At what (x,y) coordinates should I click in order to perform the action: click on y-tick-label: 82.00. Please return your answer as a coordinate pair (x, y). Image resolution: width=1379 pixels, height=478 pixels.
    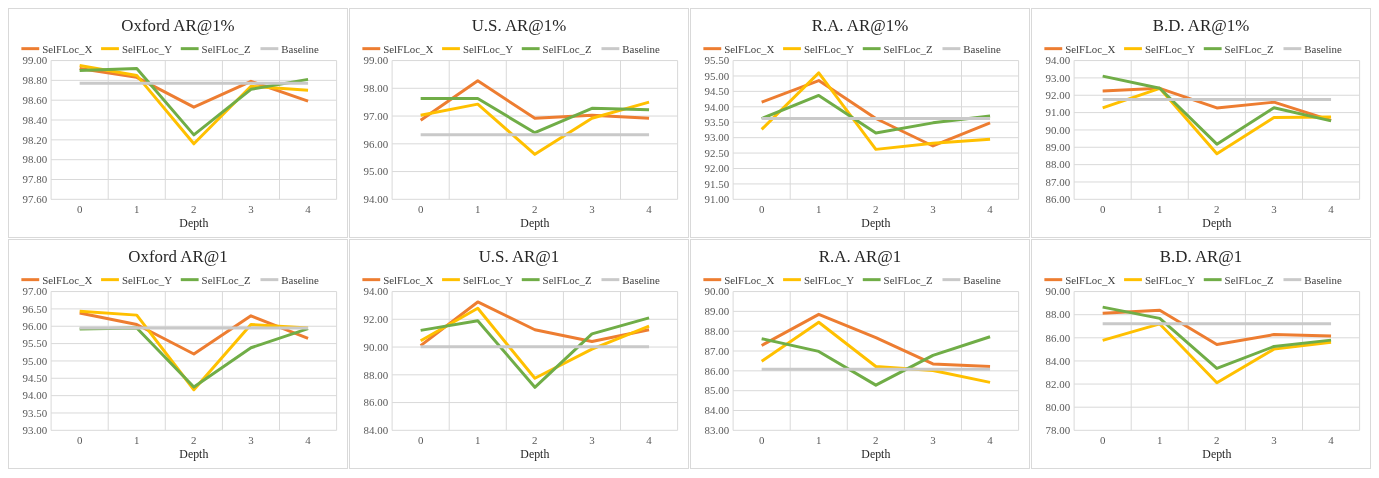
    Looking at the image, I should click on (1058, 383).